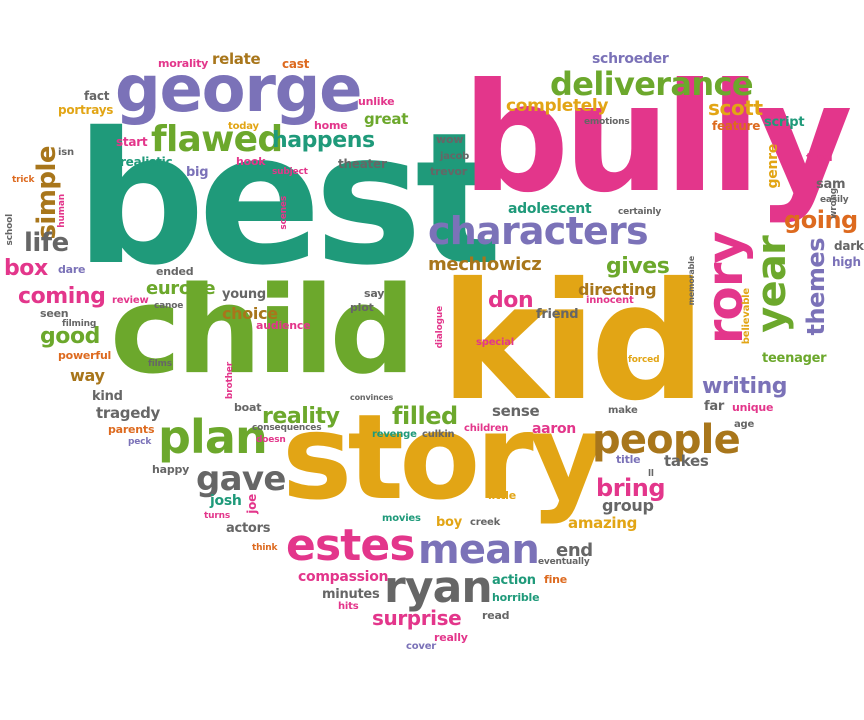 The width and height of the screenshot is (864, 720). Describe the element at coordinates (283, 325) in the screenshot. I see `word-audience: audience` at that location.